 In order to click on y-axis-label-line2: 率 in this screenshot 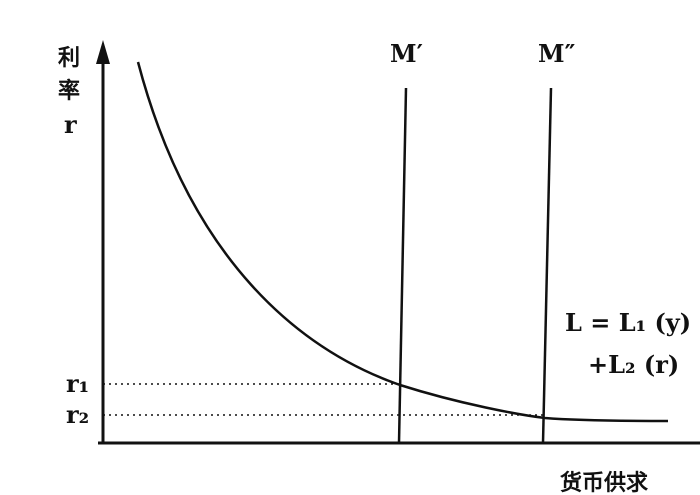, I will do `click(69, 91)`.